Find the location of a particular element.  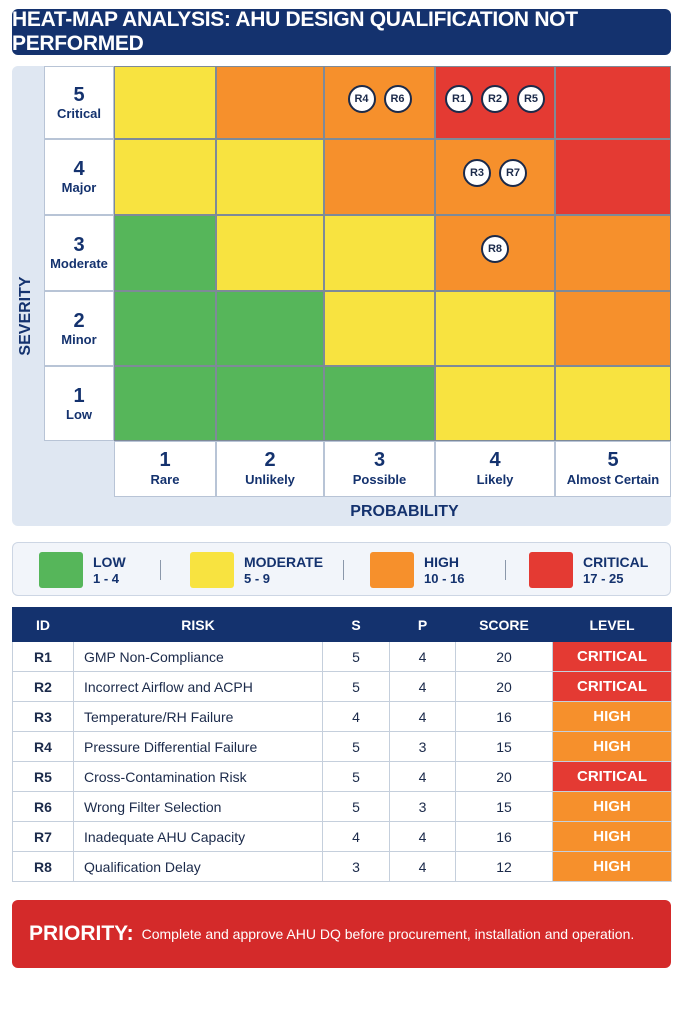

legend-text: MODERATE 5 - 9 is located at coordinates (283, 570).